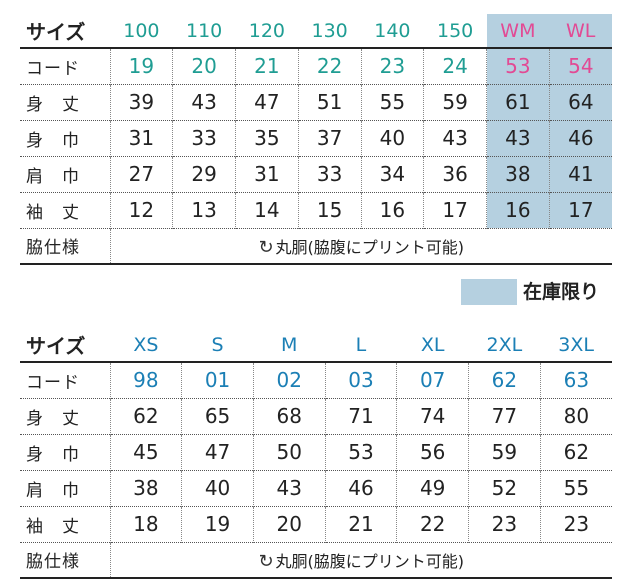 The height and width of the screenshot is (588, 630). I want to click on measure-cell: 16, so click(518, 210).